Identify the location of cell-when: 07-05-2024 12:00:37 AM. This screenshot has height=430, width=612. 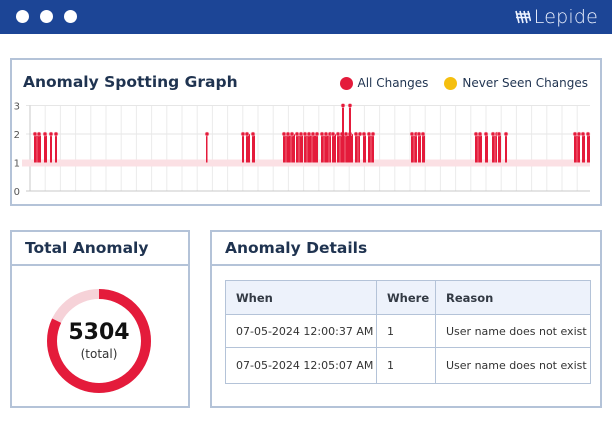
(301, 331).